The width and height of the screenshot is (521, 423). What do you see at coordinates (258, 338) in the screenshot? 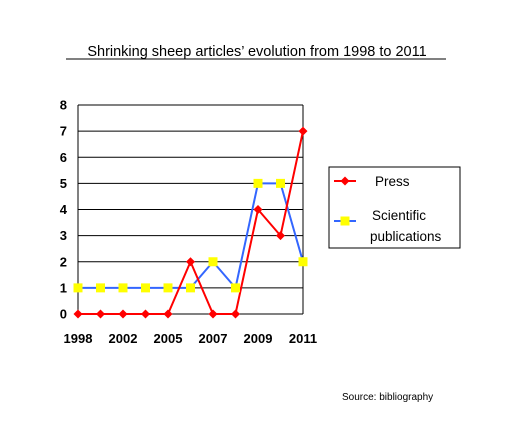
I see `x-tick-label-2009: 2009` at bounding box center [258, 338].